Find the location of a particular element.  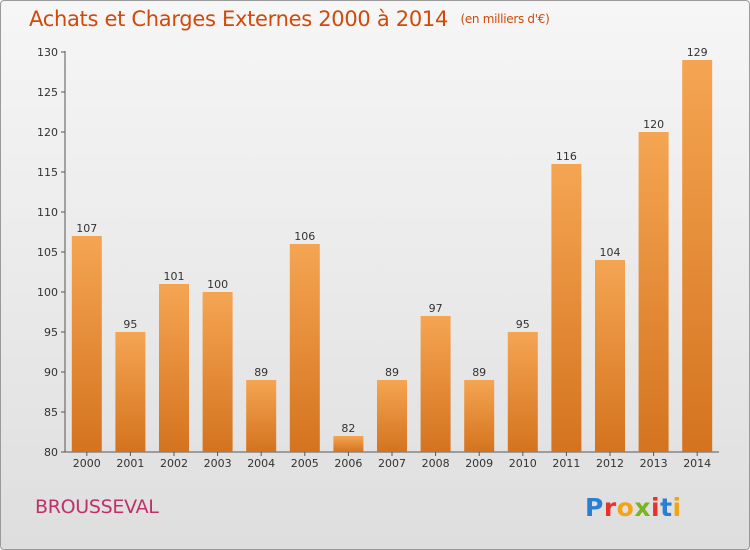

x-tick-label: 2013 is located at coordinates (654, 463).